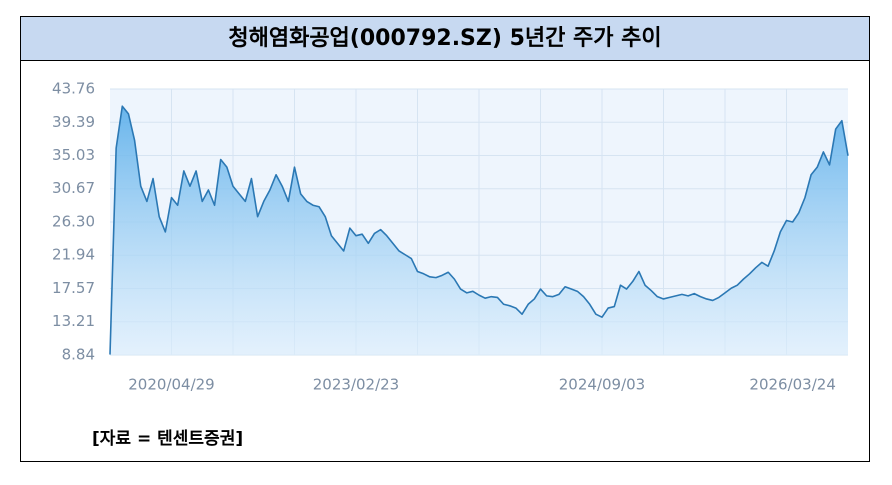  What do you see at coordinates (73, 155) in the screenshot?
I see `y-tick-label: 35.03` at bounding box center [73, 155].